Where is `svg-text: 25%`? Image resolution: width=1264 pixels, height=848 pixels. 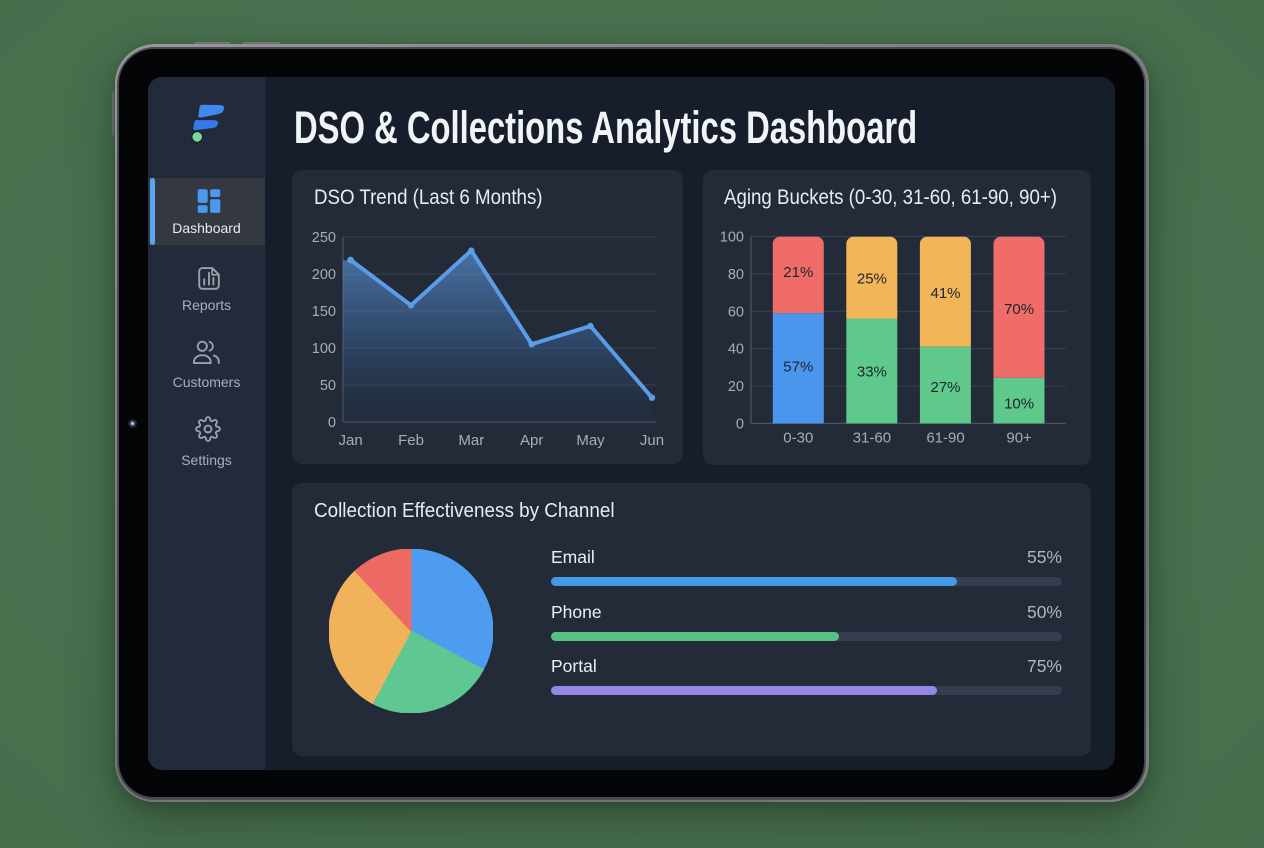 svg-text: 25% is located at coordinates (871, 278).